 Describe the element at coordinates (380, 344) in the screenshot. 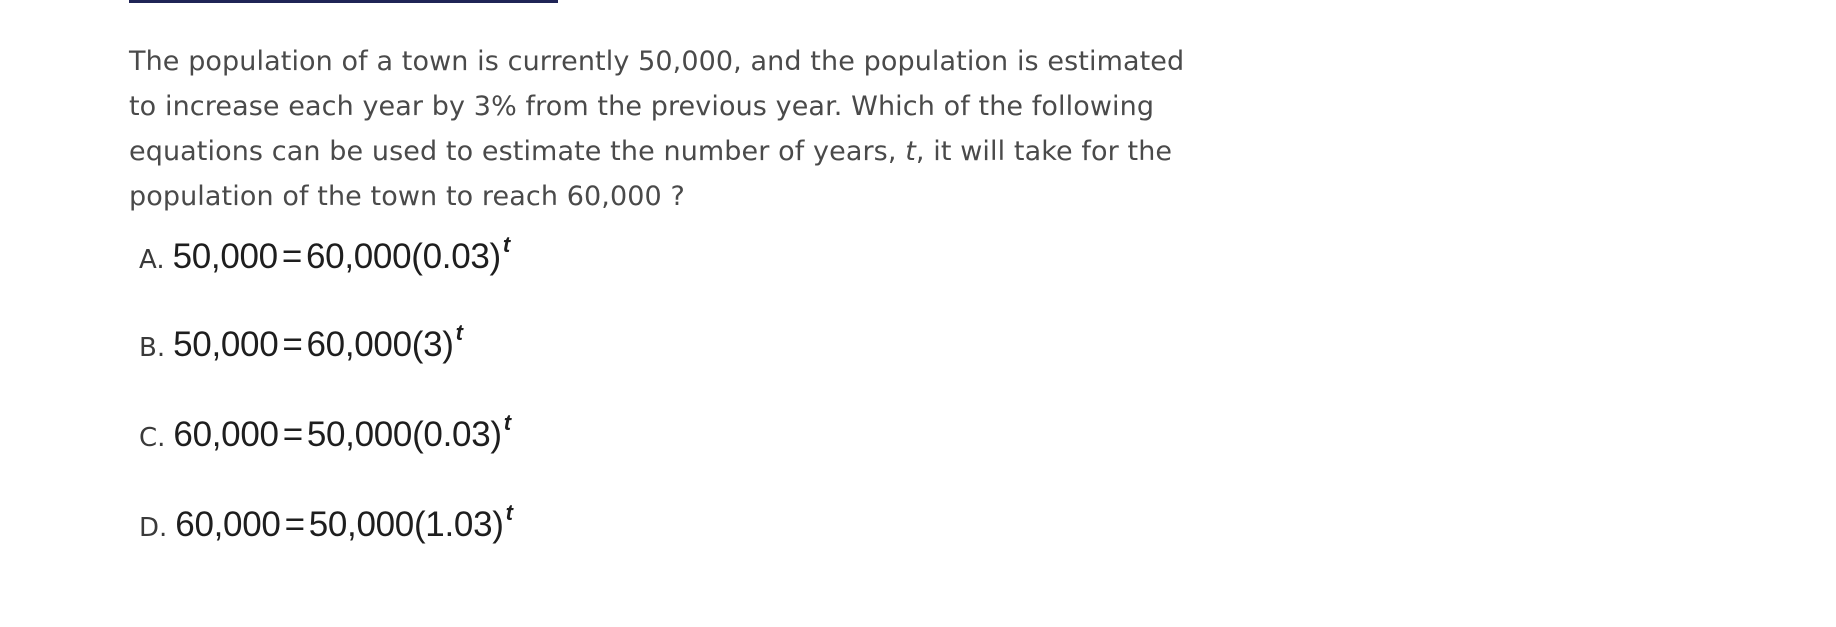

I see `equation-rhs: 60,000(3)` at that location.